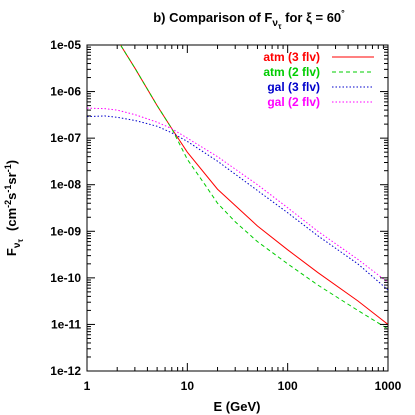 The height and width of the screenshot is (415, 415). I want to click on y-axis-label-sub2: τ, so click(20, 241).